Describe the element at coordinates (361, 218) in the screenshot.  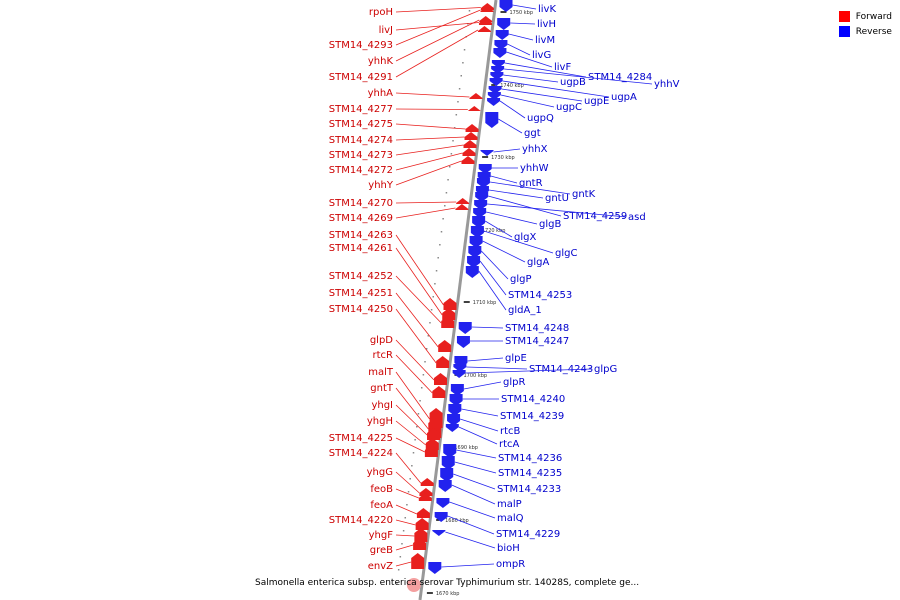
I see `forward-gene-label: STM14_4269` at that location.